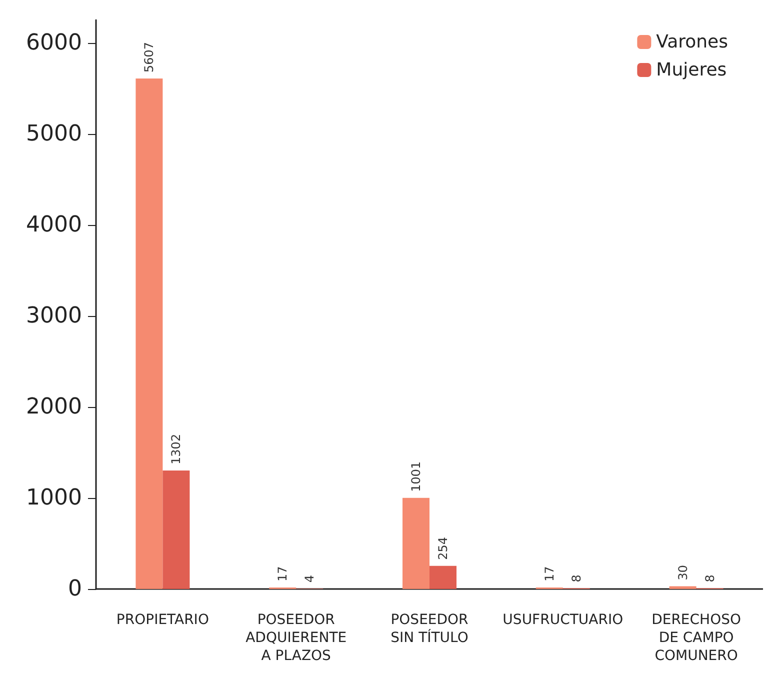 Image resolution: width=771 pixels, height=678 pixels. I want to click on x-tick-label: PROPIETARIO, so click(162, 620).